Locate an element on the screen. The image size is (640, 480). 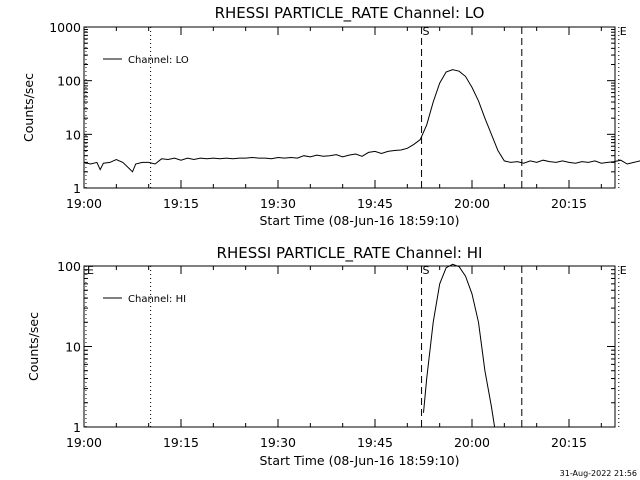
lo-x-tick-label: 20:00 is located at coordinates (472, 203).